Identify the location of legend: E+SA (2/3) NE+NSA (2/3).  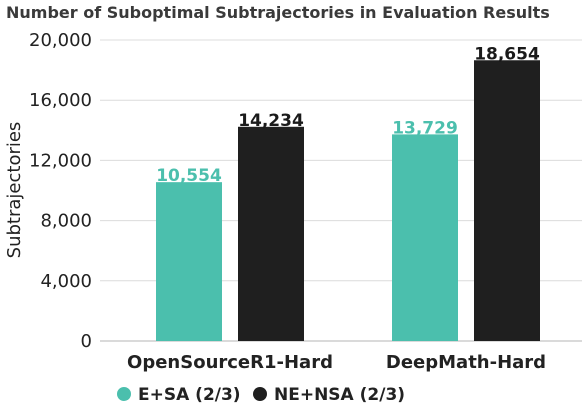
(261, 394).